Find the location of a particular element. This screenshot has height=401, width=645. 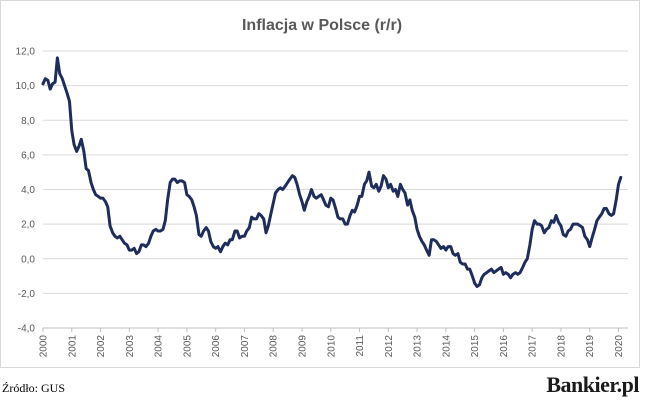

y-axis-tick-labels: 12,0 10,0 8,0 6,0 4,0 2,0 0,0 -2,0 -4,0 is located at coordinates (26, 191).